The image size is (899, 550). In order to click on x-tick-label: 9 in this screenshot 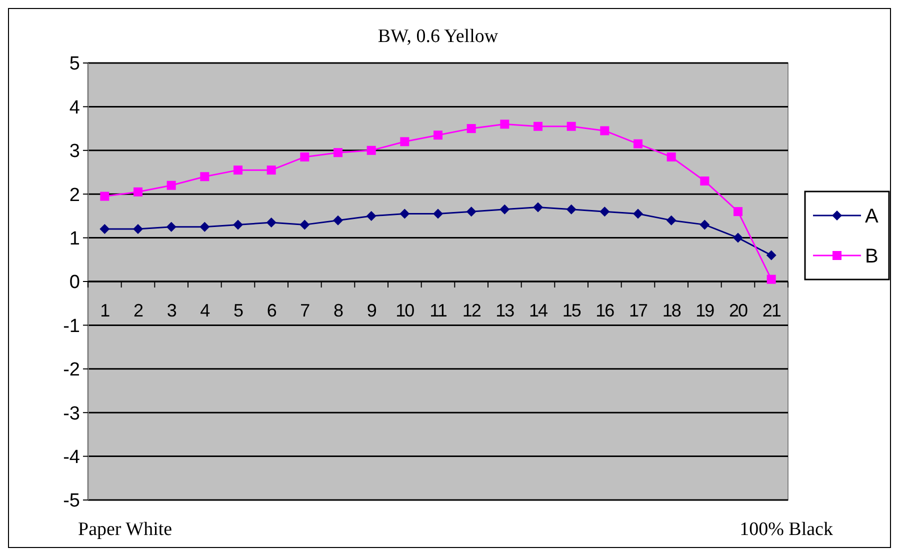, I will do `click(371, 310)`.